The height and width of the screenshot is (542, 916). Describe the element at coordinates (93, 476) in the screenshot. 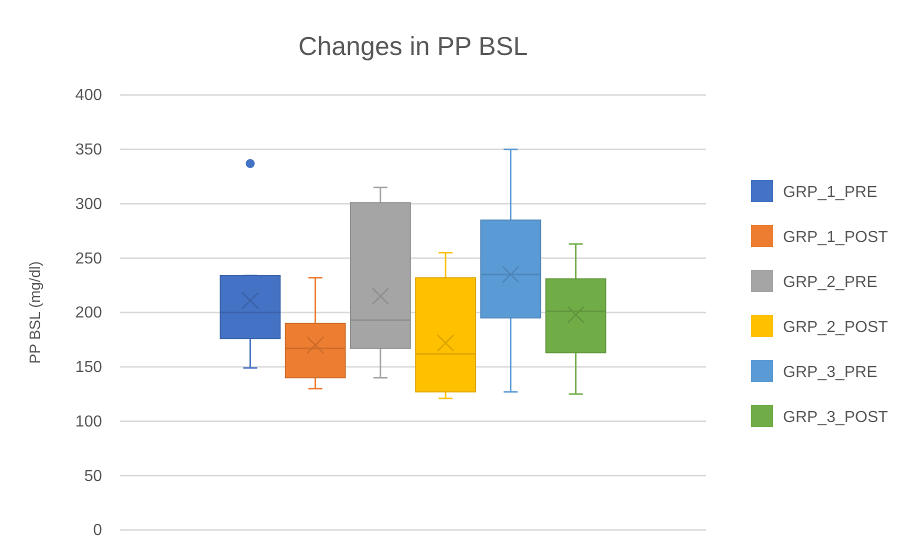

I see `y-tick-label: 50` at that location.